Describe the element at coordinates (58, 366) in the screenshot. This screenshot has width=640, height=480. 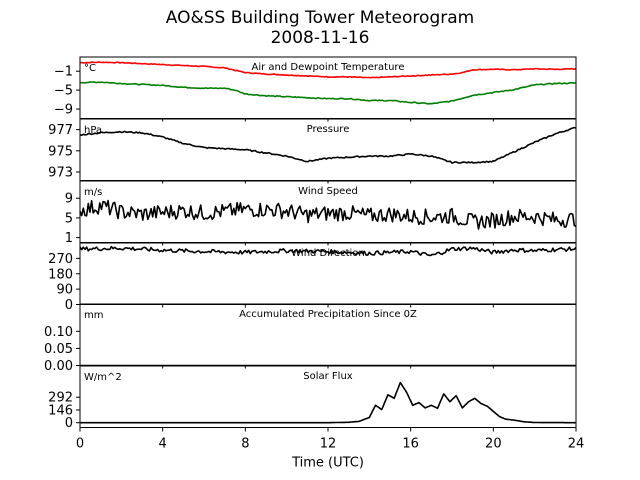
I see `y-tick-label: 0.00` at that location.